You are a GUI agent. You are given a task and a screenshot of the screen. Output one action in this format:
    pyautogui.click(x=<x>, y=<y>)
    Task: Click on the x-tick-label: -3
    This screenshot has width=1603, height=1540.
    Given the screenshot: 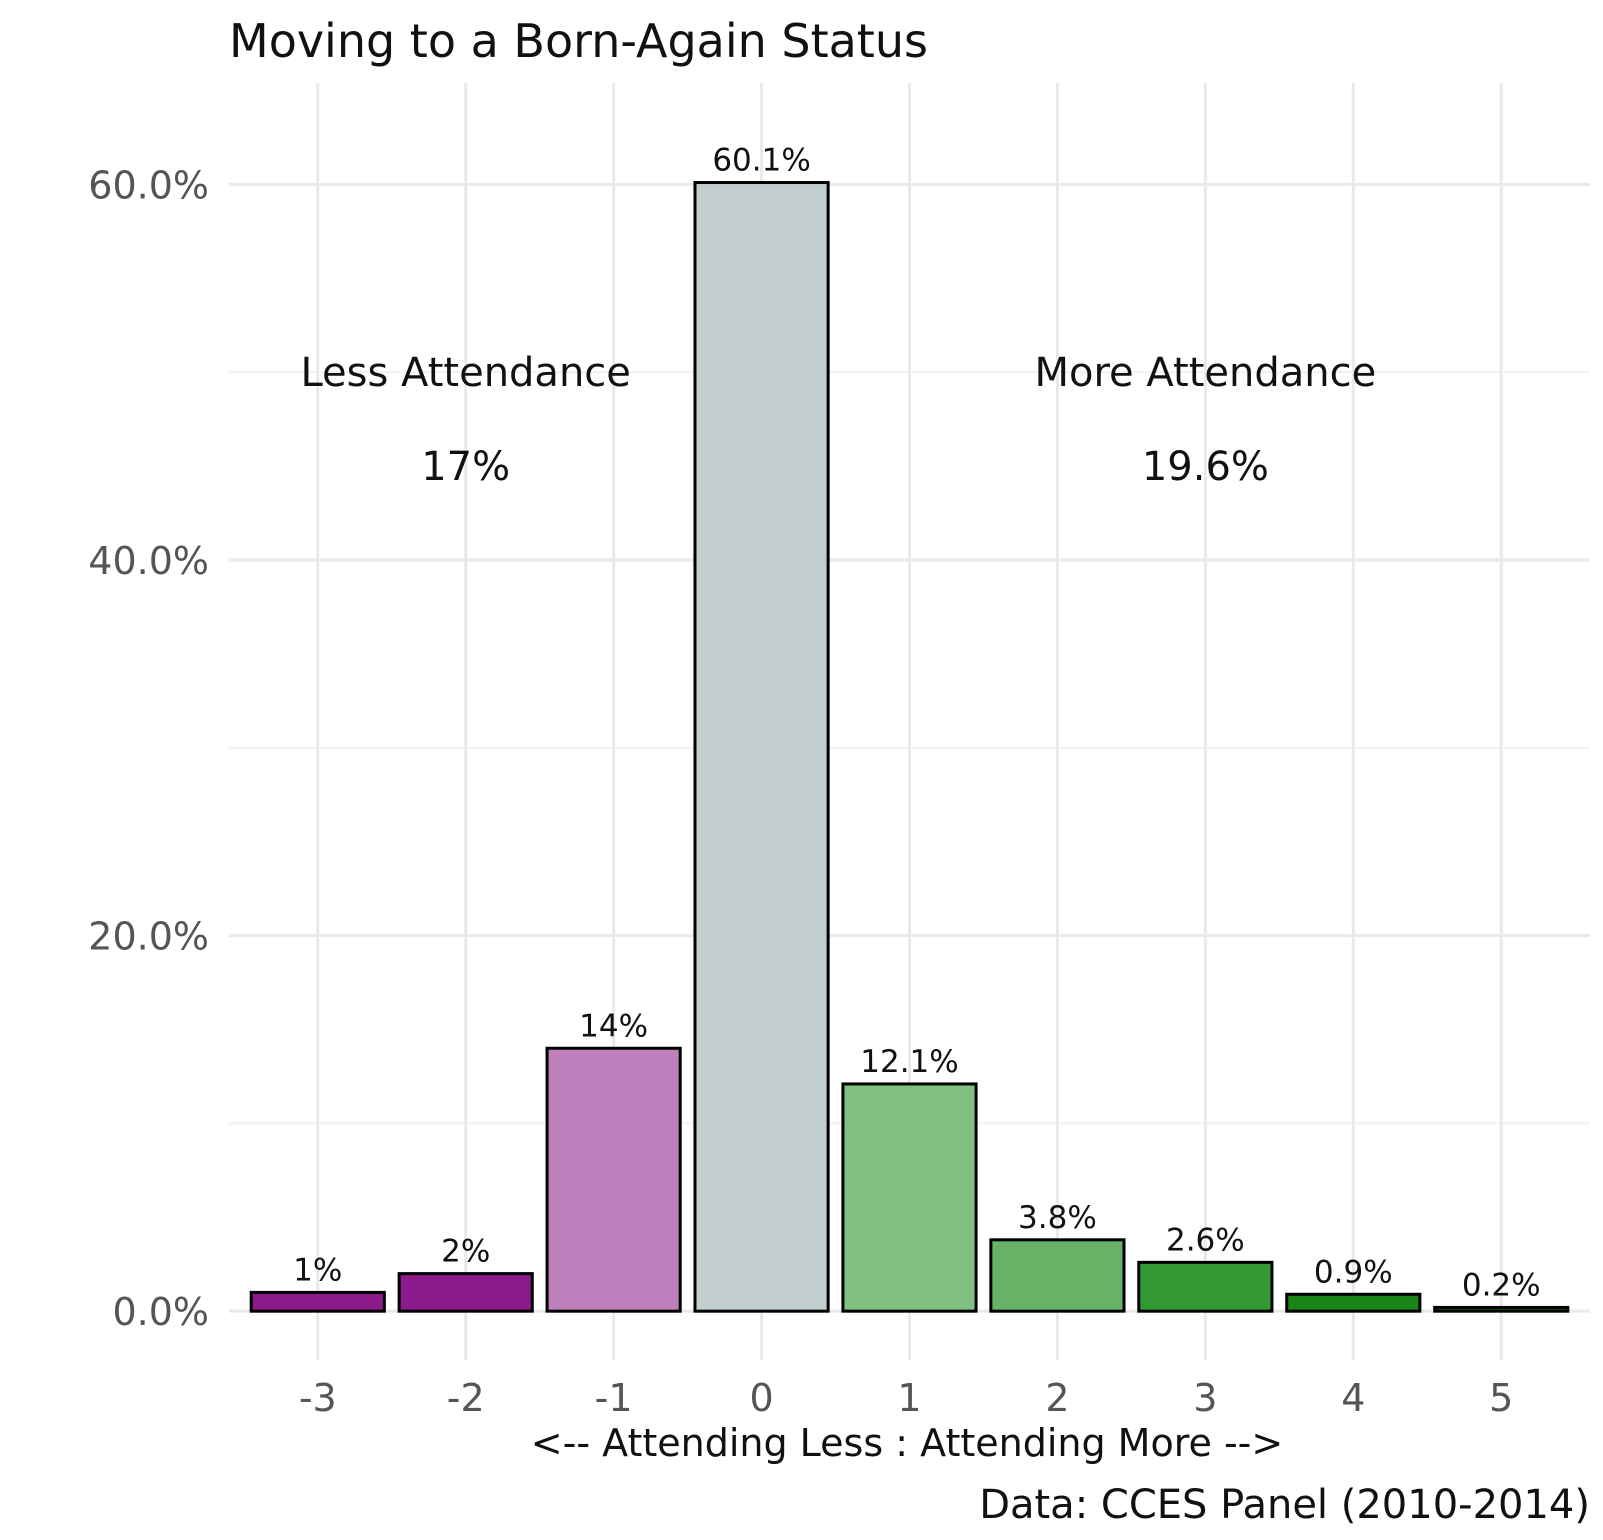 What is the action you would take?
    pyautogui.click(x=318, y=1398)
    